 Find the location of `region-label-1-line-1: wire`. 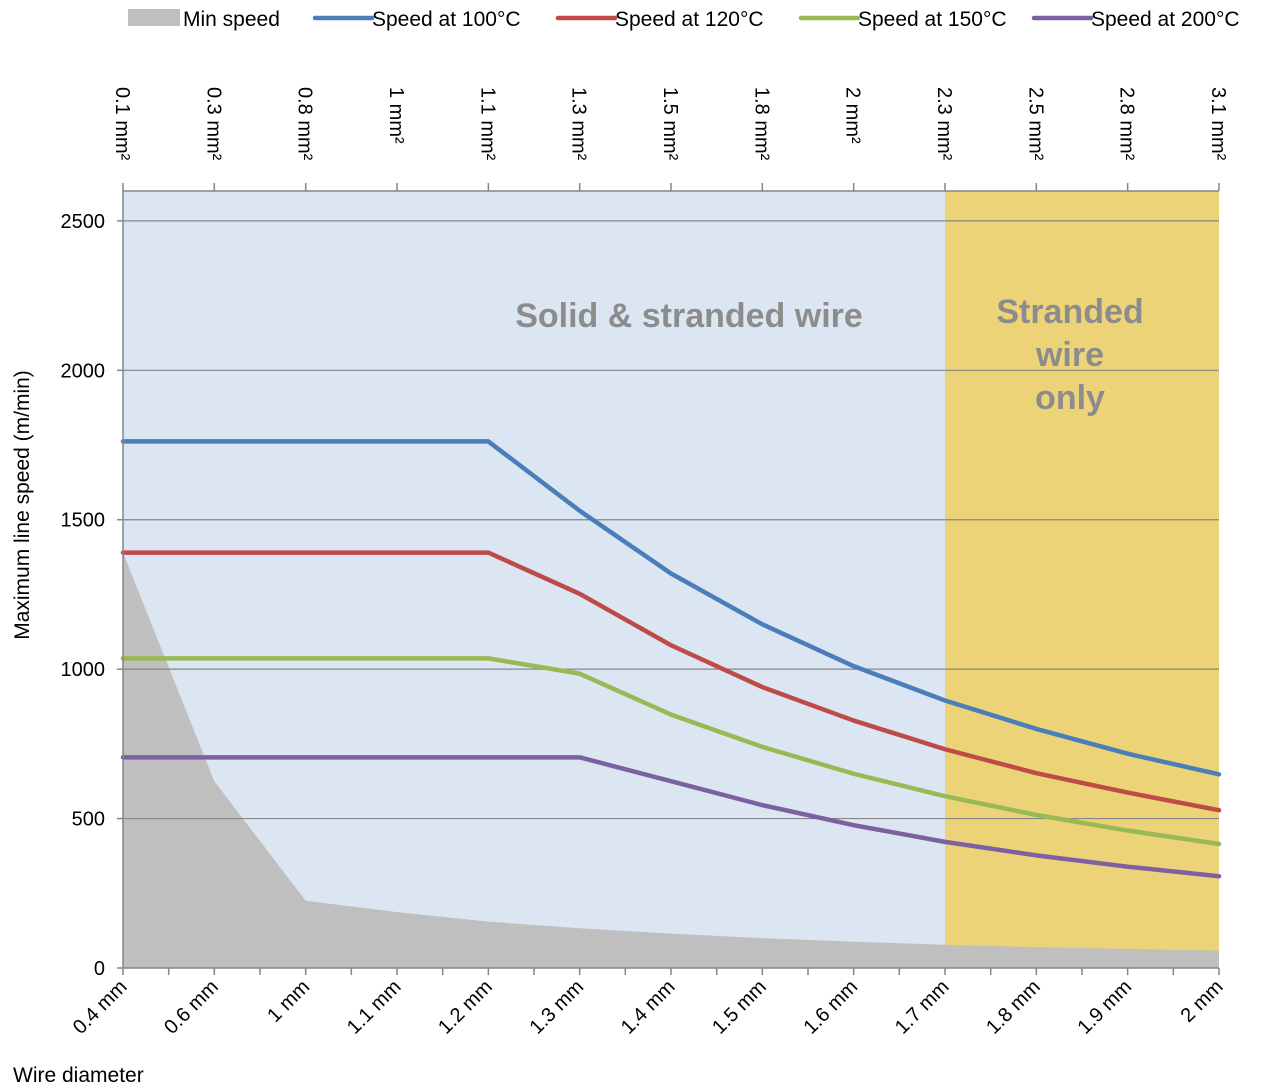

region-label-1-line-1: wire is located at coordinates (1069, 355).